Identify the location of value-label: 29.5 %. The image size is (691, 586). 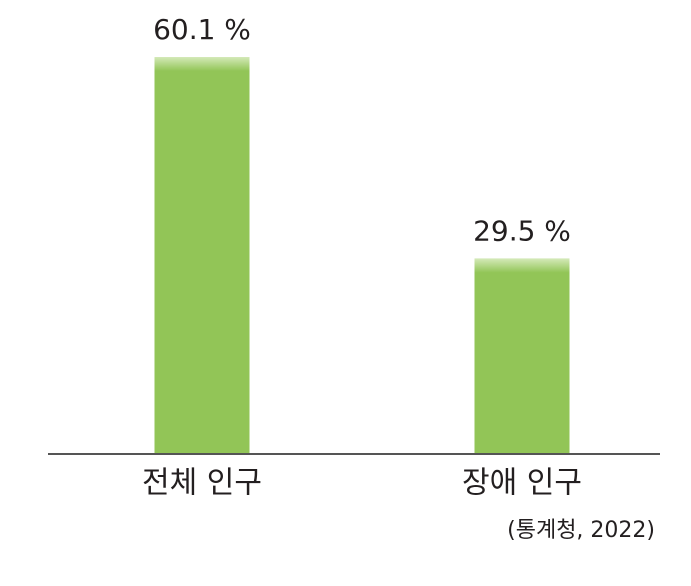
(522, 231).